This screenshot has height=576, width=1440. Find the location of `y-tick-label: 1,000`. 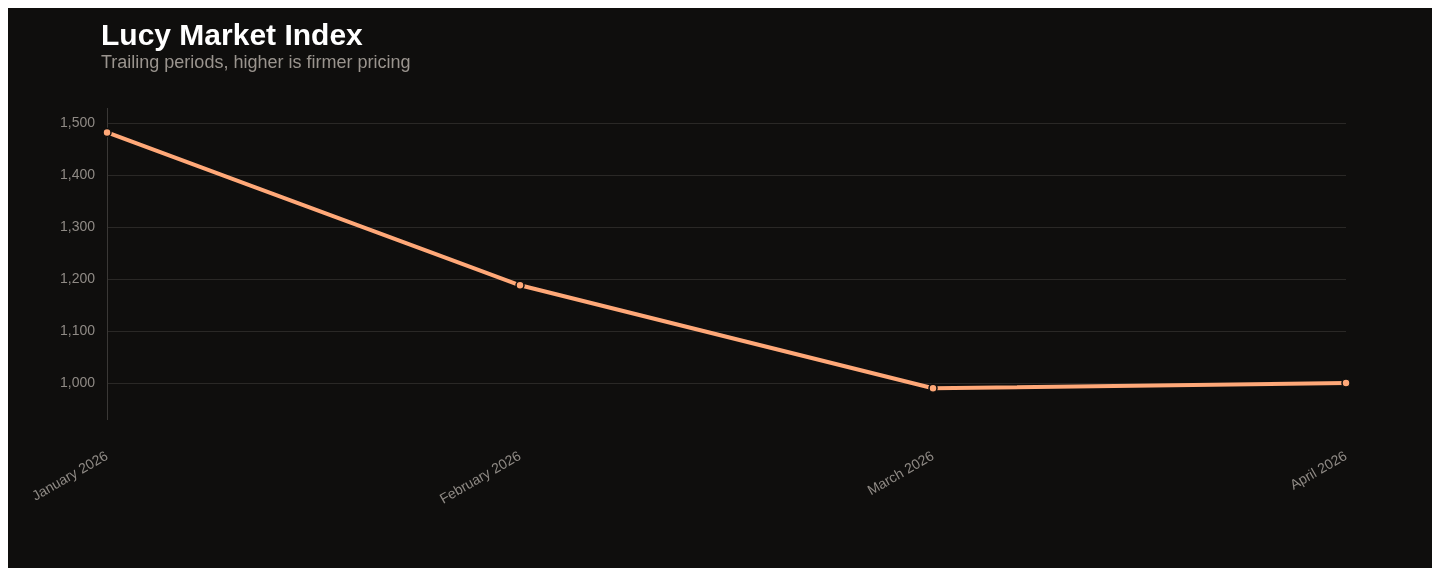

y-tick-label: 1,000 is located at coordinates (77, 382).